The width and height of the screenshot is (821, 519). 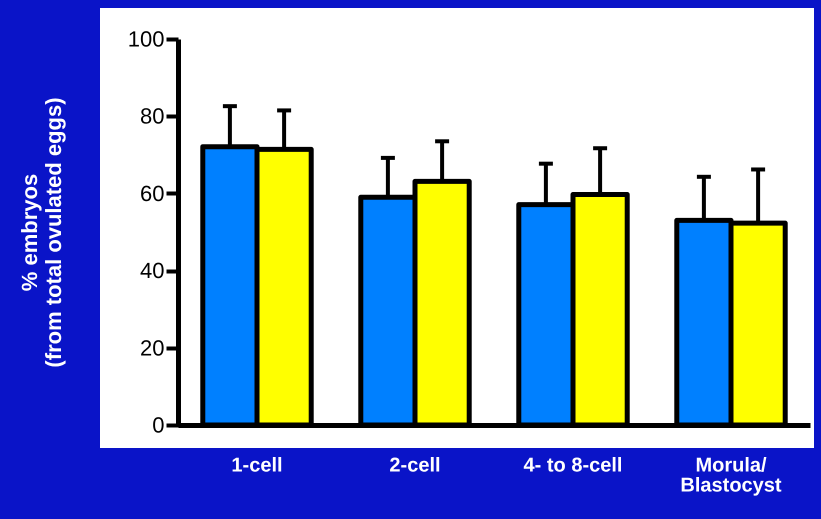 What do you see at coordinates (415, 465) in the screenshot?
I see `x-tick-label: 2-cell` at bounding box center [415, 465].